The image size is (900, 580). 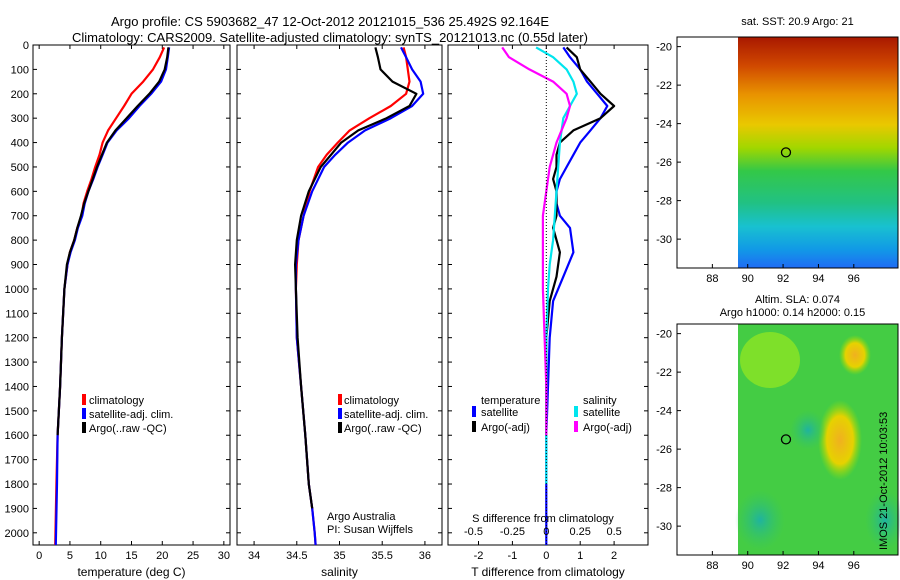 I want to click on annotation-line2: PI: Susan Wijffels, so click(x=370, y=530).